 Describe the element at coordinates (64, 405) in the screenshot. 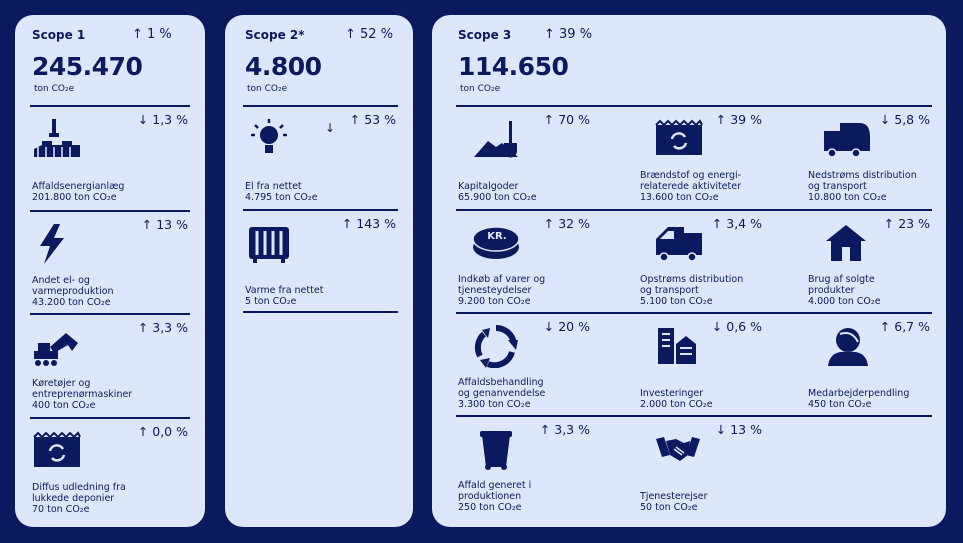

I see `item-value: 400 ton CO₂e` at that location.